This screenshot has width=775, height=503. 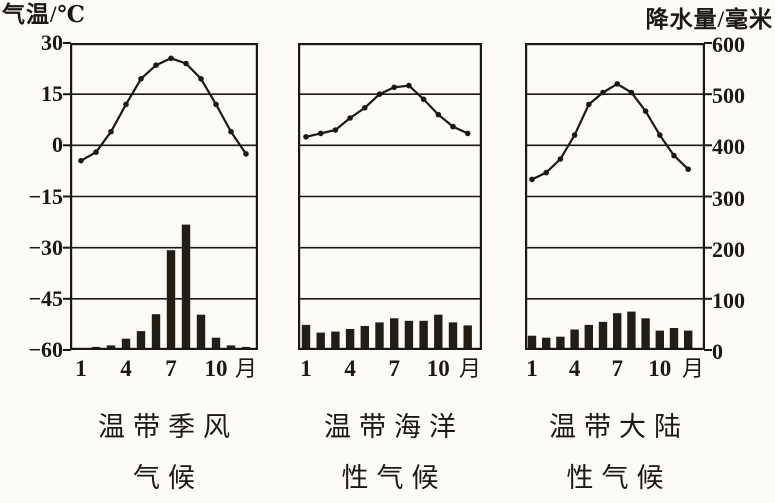 I want to click on precipitation-tick-label: 600, so click(x=728, y=44).